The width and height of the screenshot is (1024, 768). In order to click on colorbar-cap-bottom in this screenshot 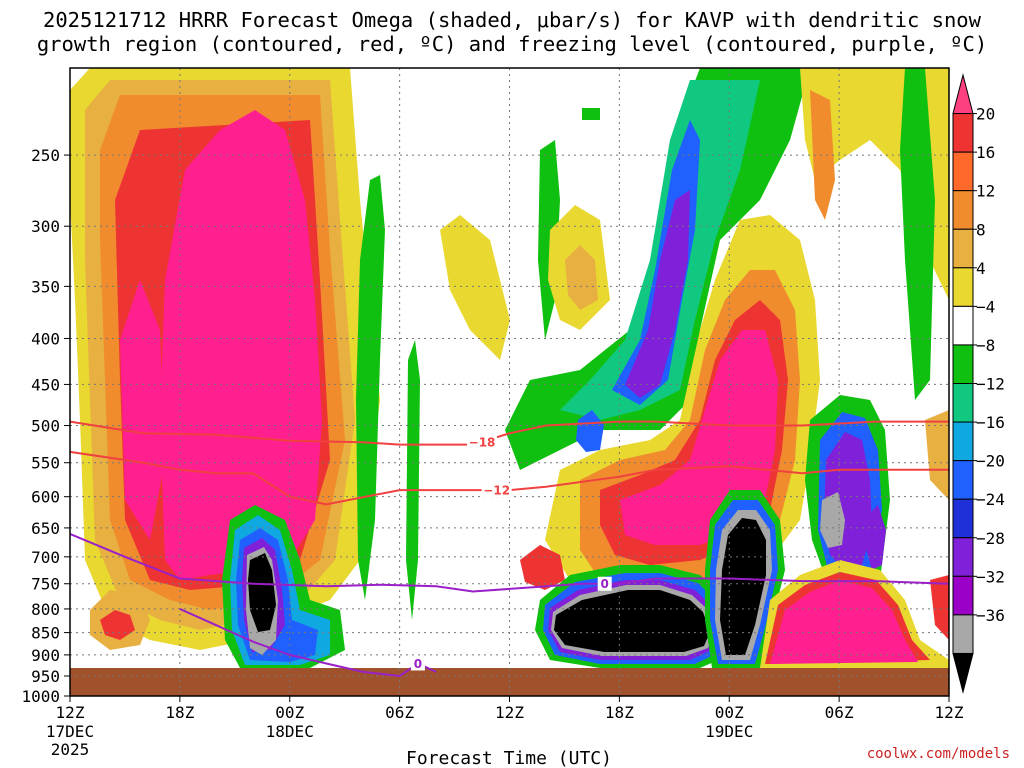, I will do `click(963, 673)`.